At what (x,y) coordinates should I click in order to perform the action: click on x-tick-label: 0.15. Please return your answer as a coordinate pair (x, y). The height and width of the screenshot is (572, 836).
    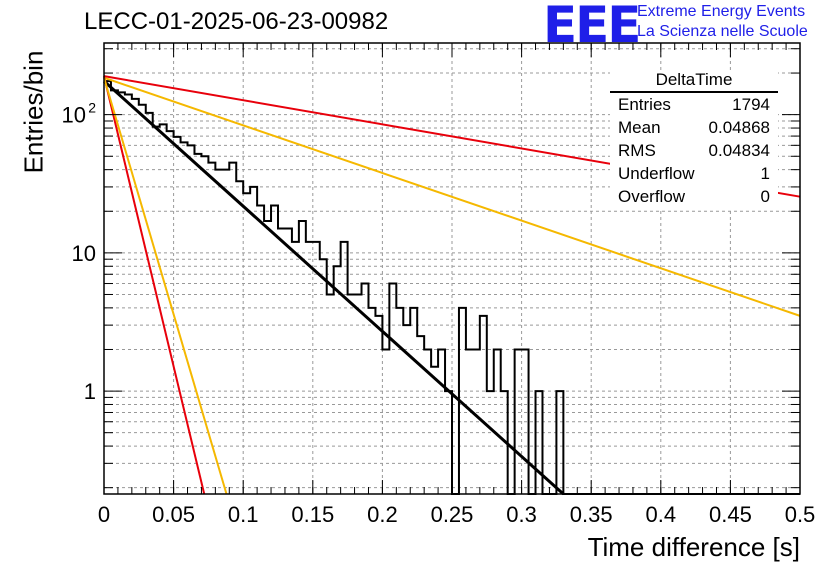
    Looking at the image, I should click on (312, 514).